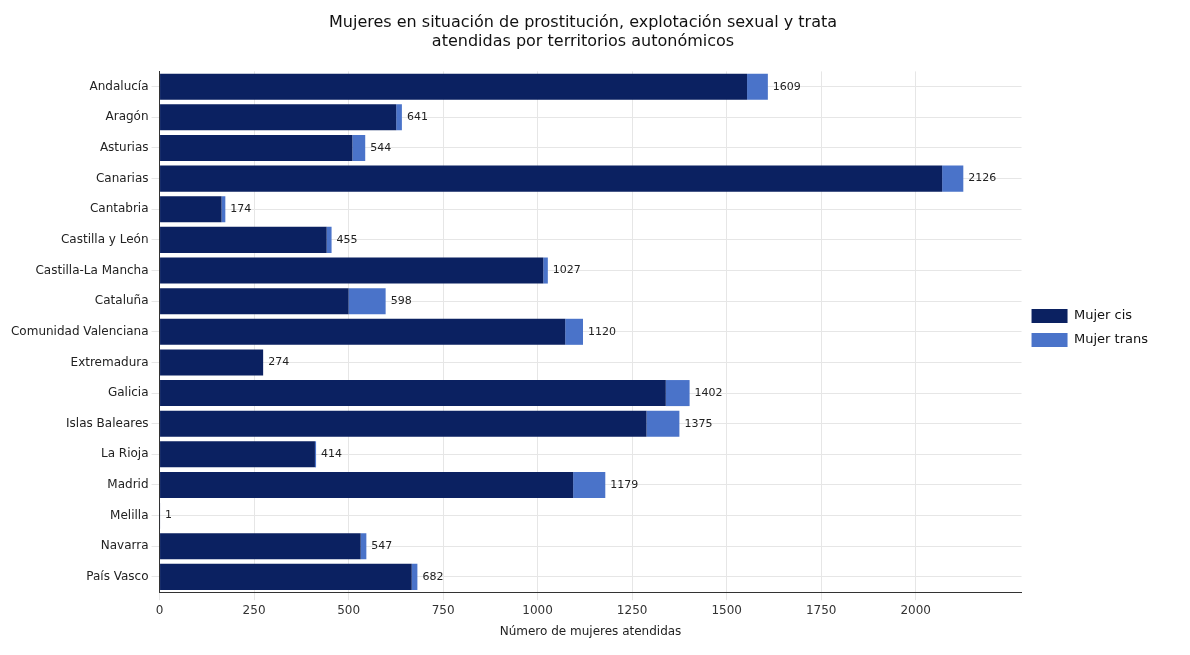 This screenshot has width=1190, height=655. Describe the element at coordinates (128, 392) in the screenshot. I see `y-tick-label: Galicia` at that location.